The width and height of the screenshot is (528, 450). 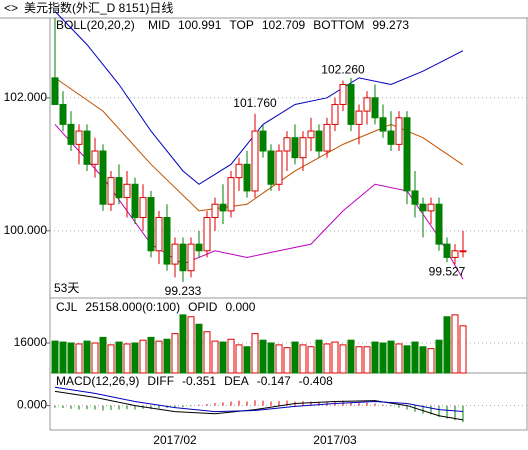 What do you see at coordinates (160, 381) in the screenshot?
I see `header-text: DIFF` at bounding box center [160, 381].